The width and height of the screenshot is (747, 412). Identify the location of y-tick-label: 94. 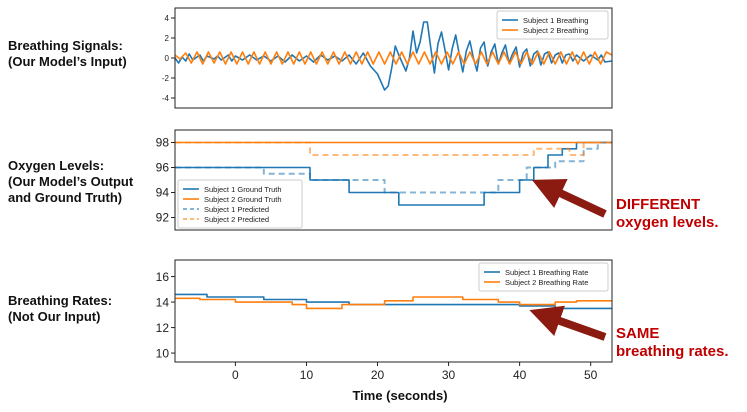
(163, 193).